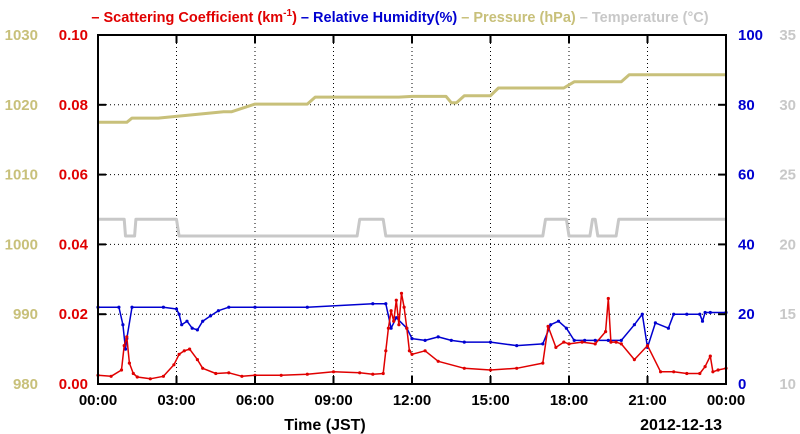  Describe the element at coordinates (787, 314) in the screenshot. I see `temperature-tick-label: 15` at that location.